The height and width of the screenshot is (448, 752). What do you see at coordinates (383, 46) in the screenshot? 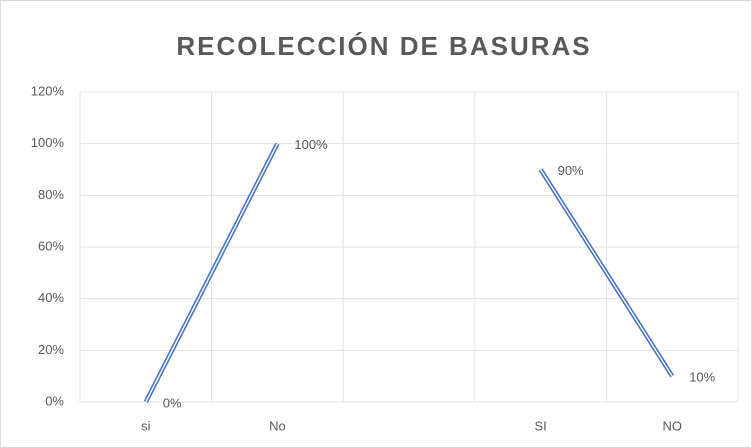
I see `chart-title: RECOLECCIÓN DE BASURAS` at bounding box center [383, 46].